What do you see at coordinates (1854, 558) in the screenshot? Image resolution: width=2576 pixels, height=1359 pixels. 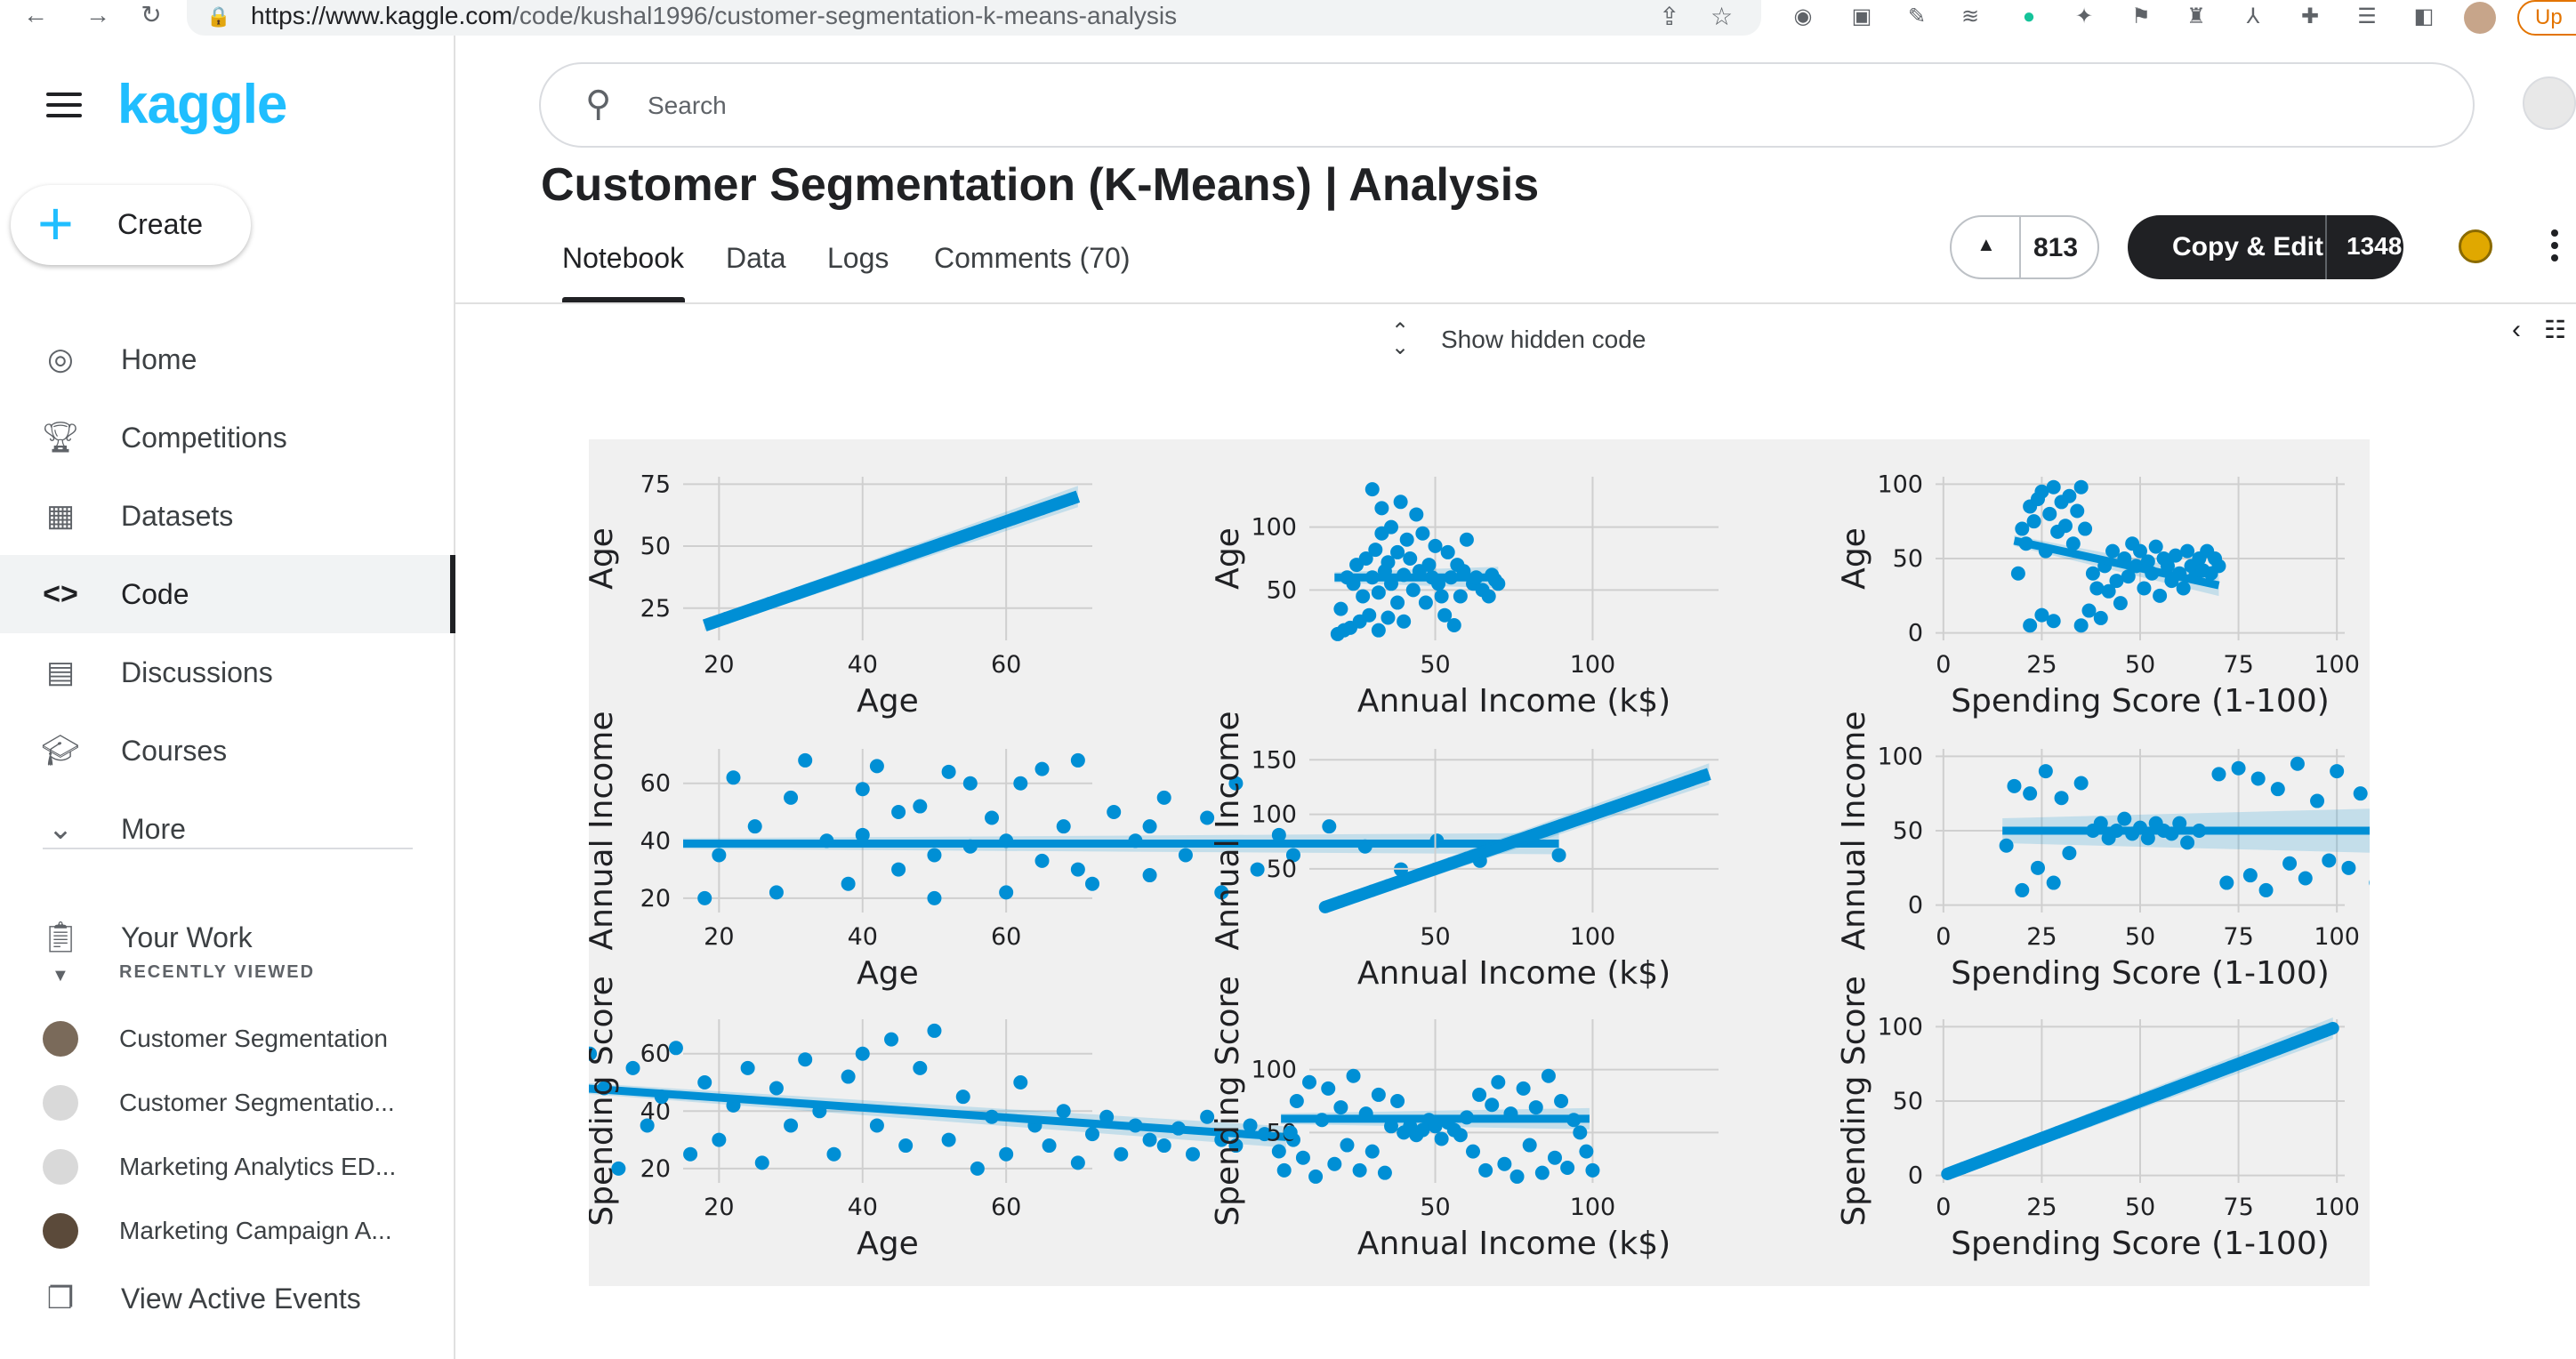 I see `panel-0-2-ylabel: Age` at bounding box center [1854, 558].